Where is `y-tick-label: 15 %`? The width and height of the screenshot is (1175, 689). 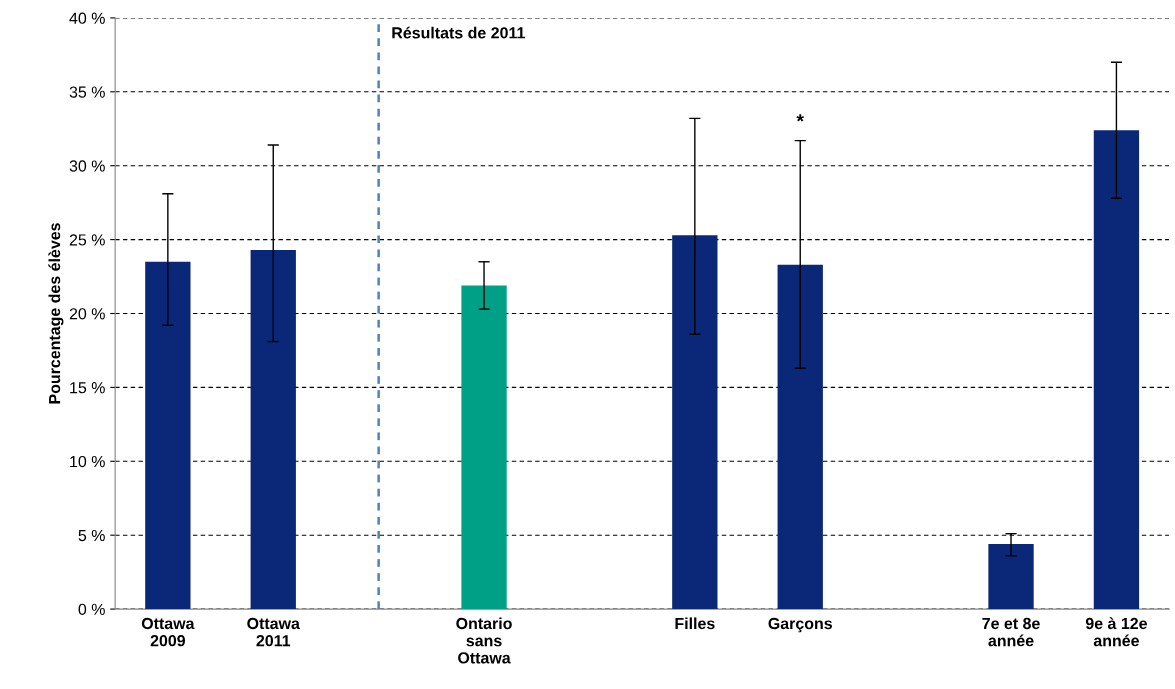
y-tick-label: 15 % is located at coordinates (87, 388).